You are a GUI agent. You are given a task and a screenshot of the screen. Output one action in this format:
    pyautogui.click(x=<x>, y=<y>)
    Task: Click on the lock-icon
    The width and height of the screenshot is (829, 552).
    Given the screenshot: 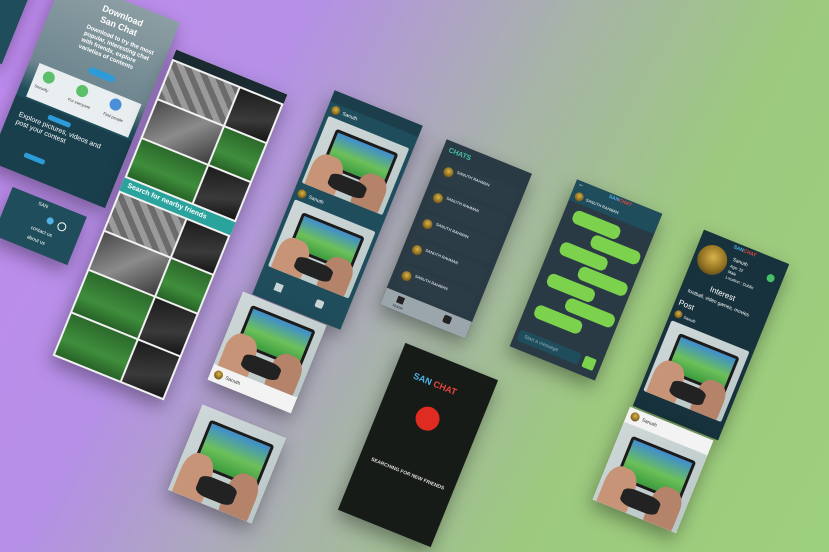 What is the action you would take?
    pyautogui.click(x=48, y=77)
    